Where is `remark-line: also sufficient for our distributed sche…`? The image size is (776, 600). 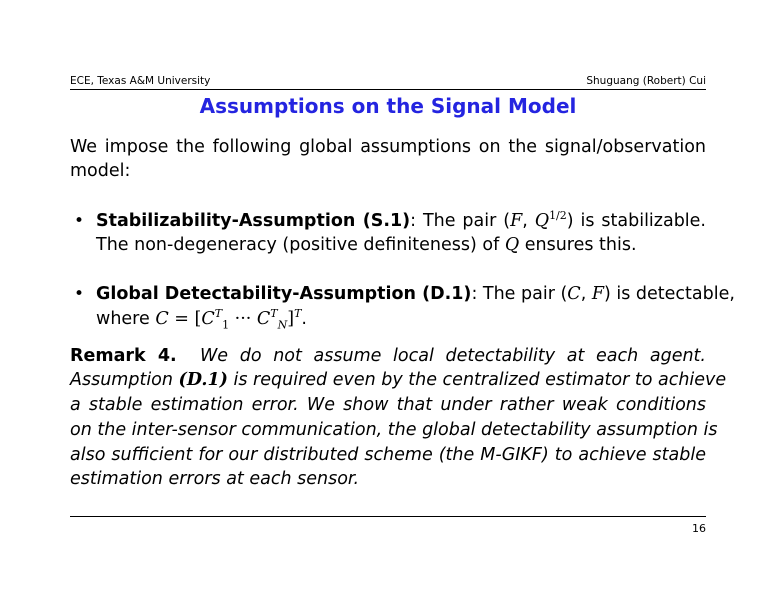
remark-line: also sufficient for our distributed sche… is located at coordinates (388, 455).